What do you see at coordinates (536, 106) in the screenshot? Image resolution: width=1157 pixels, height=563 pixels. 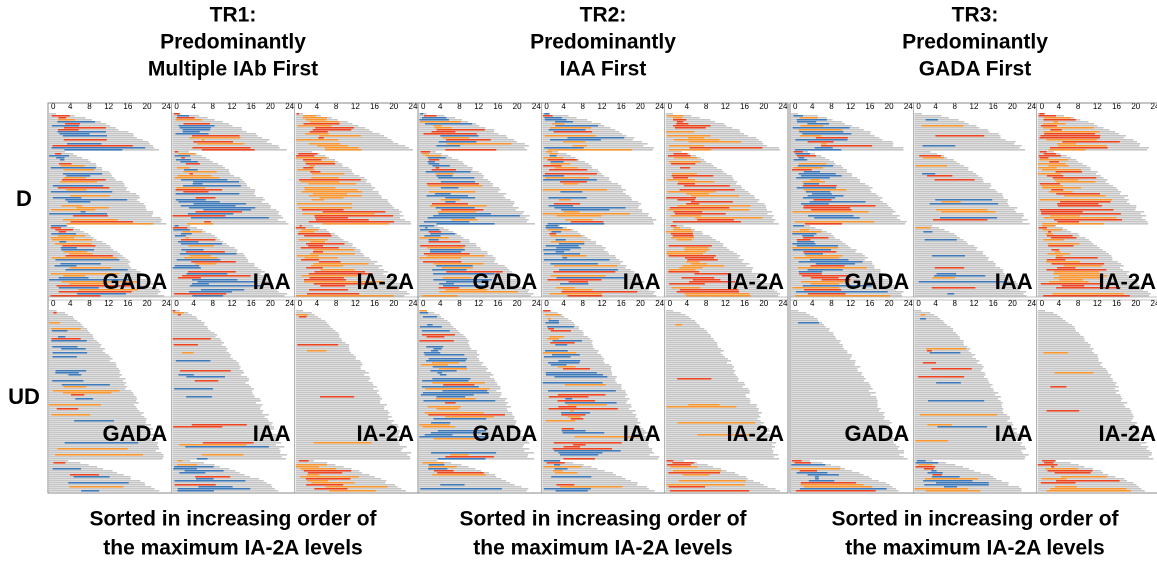 I see `axis-tick: 24` at bounding box center [536, 106].